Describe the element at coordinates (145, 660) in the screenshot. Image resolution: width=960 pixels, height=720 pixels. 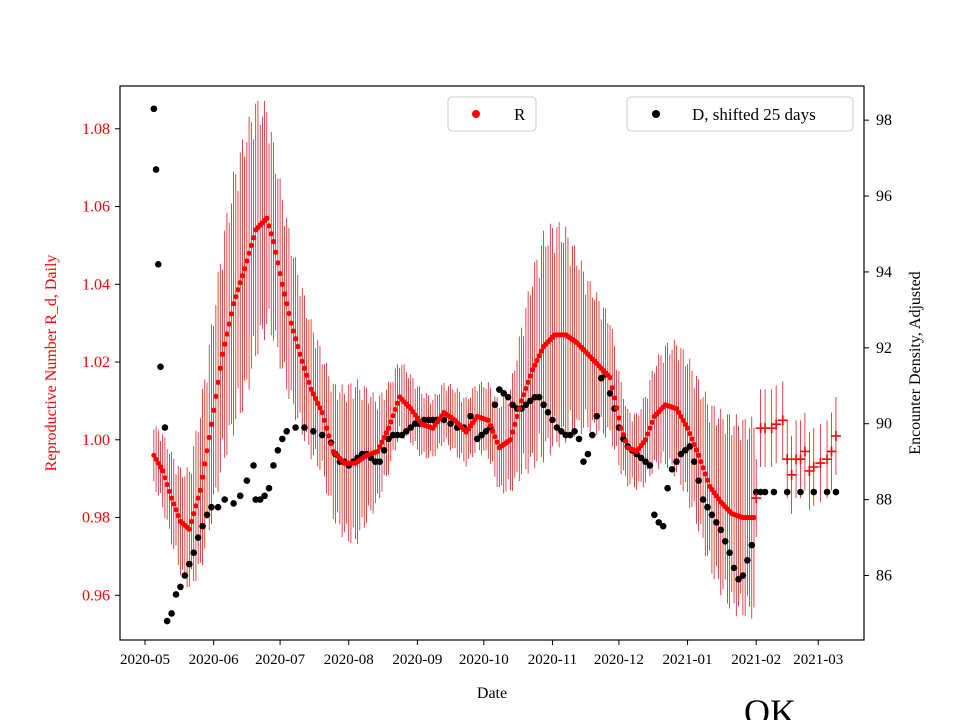
I see `x-tick-label: 2020-05` at that location.